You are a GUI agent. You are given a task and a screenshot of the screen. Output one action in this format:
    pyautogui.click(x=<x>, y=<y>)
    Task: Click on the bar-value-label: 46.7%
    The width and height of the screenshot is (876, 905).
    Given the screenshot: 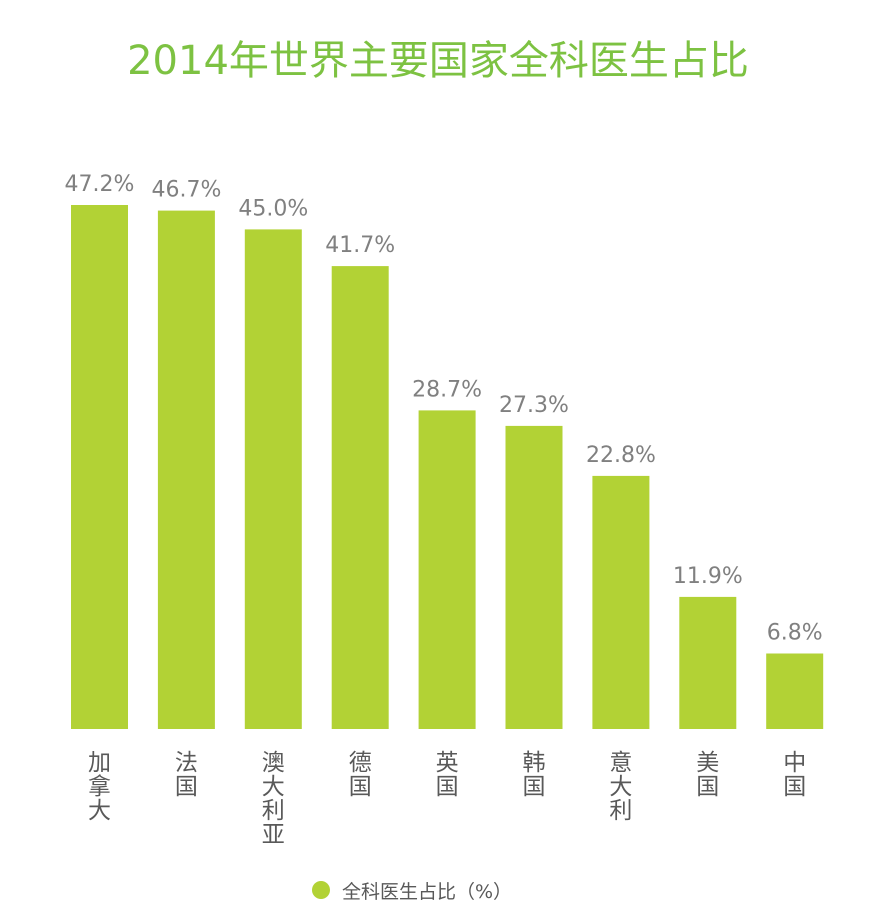 What is the action you would take?
    pyautogui.click(x=186, y=190)
    